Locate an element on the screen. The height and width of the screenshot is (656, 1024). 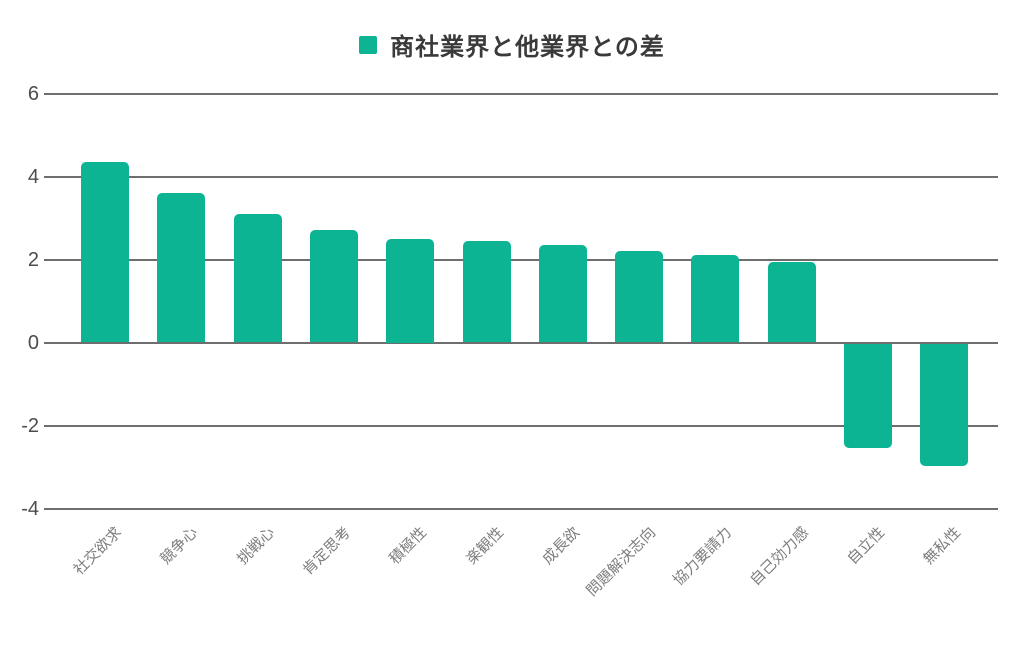
y-axis-tick-label: -2 is located at coordinates (30, 425).